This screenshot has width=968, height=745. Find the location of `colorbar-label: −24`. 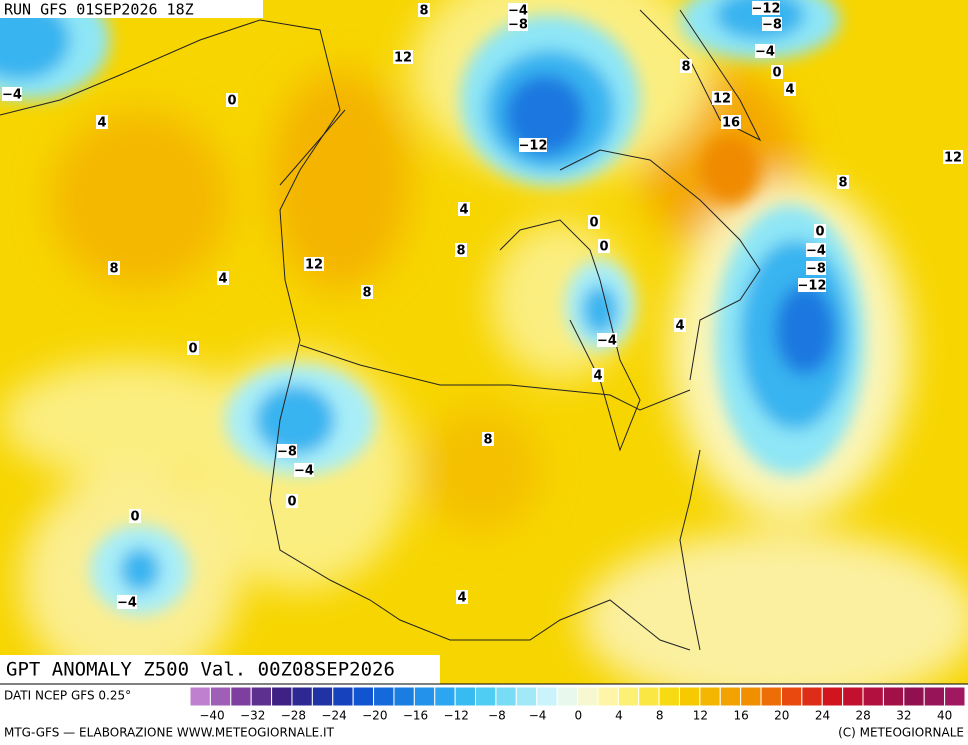

colorbar-label: −24 is located at coordinates (333, 716).